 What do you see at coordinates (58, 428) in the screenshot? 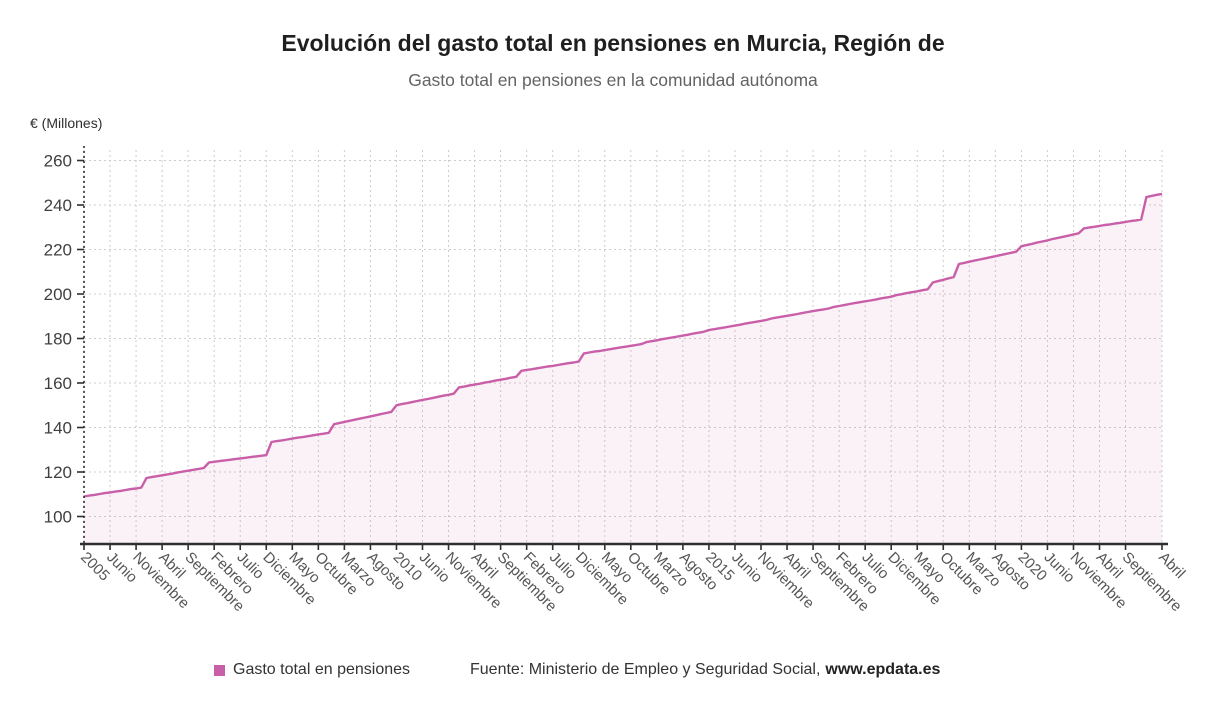
I see `svg-text: 140` at bounding box center [58, 428].